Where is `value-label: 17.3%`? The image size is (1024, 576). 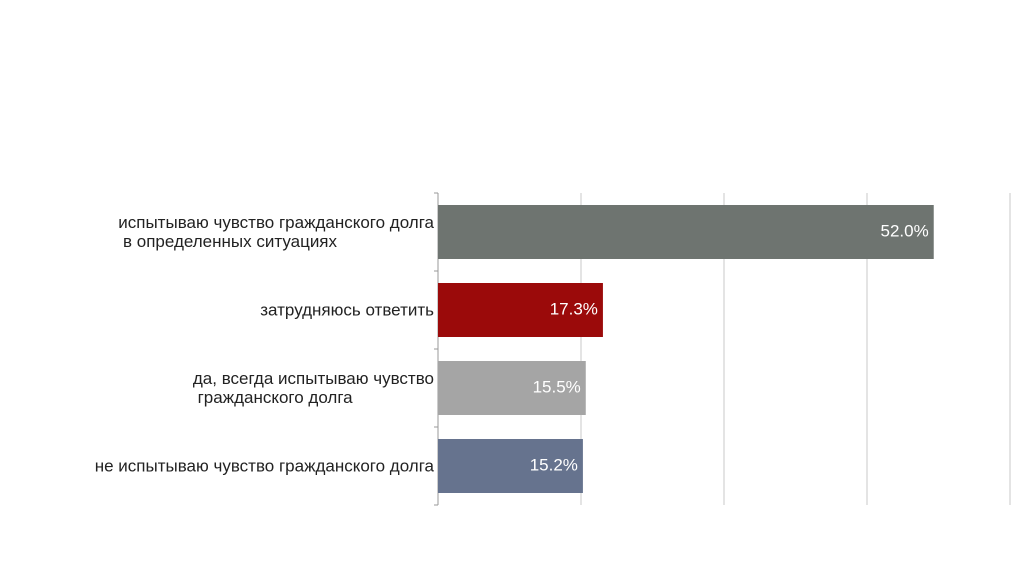
value-label: 17.3% is located at coordinates (574, 308).